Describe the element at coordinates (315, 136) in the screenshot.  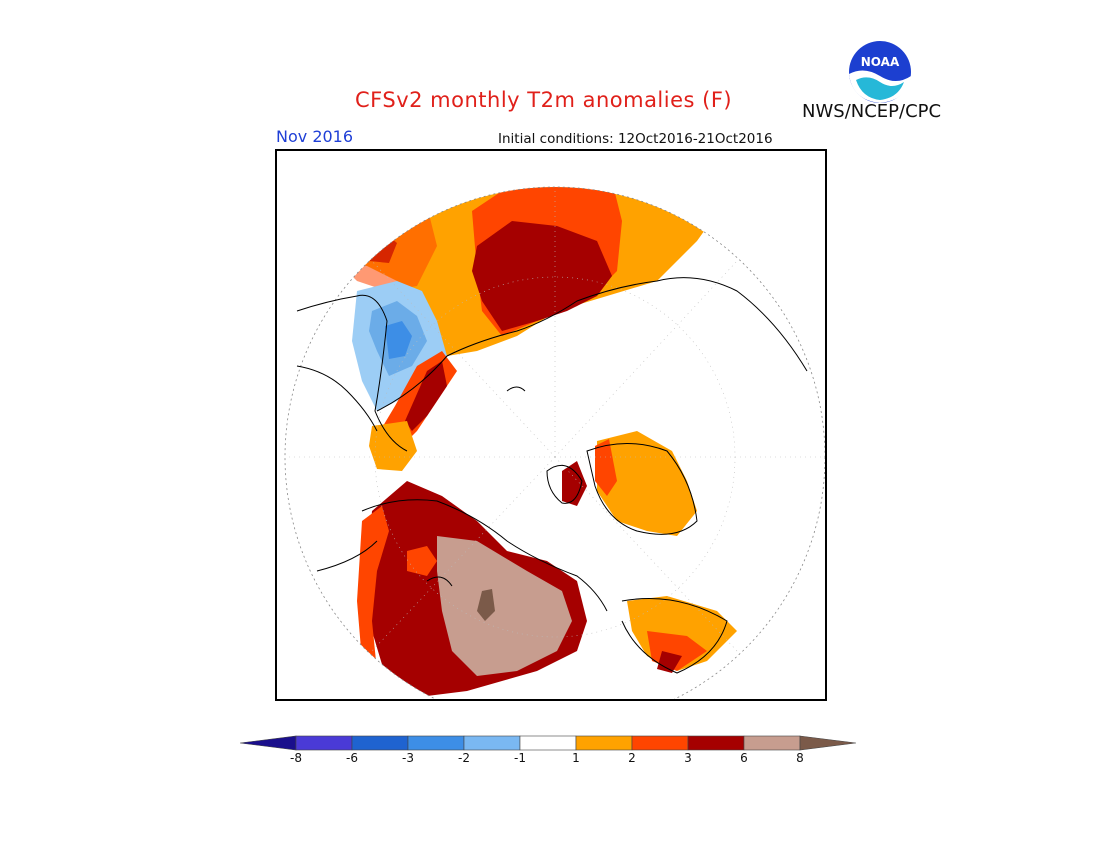
I see `valid-month-label: Nov 2016` at that location.